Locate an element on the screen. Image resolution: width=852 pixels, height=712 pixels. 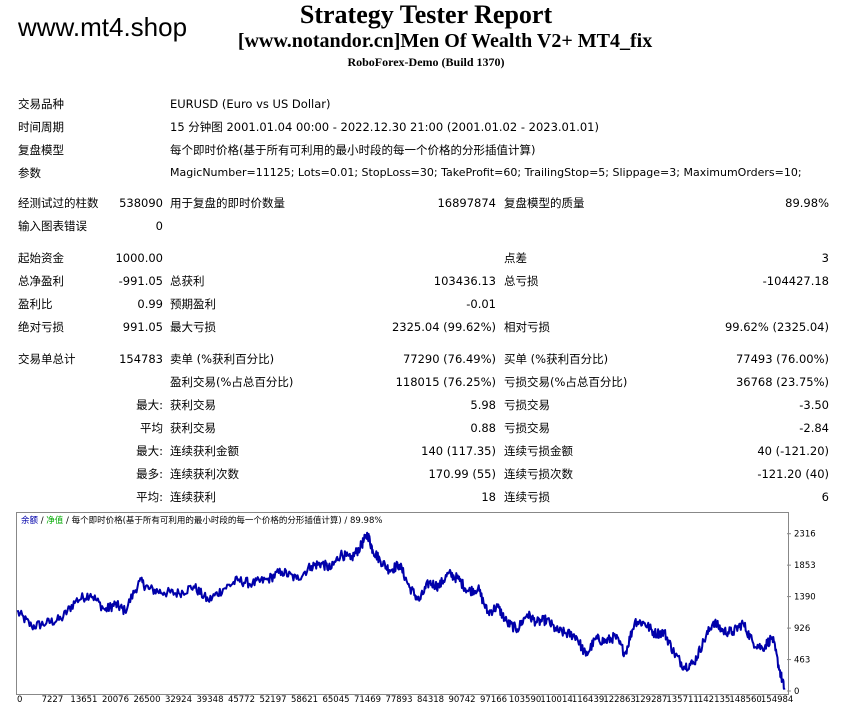
average-label: 平均 is located at coordinates (151, 428).